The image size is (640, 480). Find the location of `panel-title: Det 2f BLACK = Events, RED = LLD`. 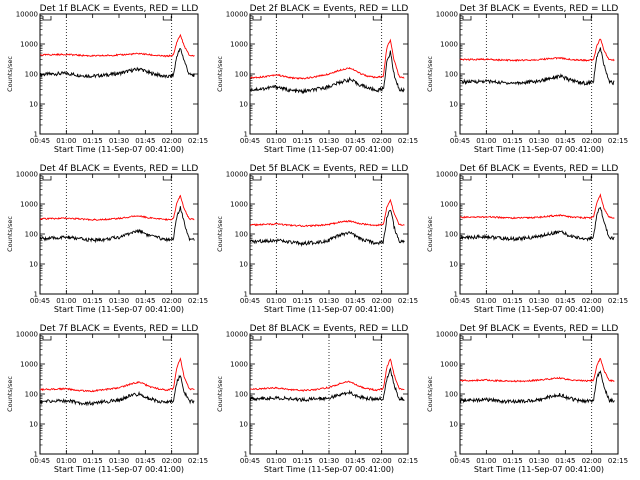

panel-title: Det 2f BLACK = Events, RED = LLD is located at coordinates (329, 9).